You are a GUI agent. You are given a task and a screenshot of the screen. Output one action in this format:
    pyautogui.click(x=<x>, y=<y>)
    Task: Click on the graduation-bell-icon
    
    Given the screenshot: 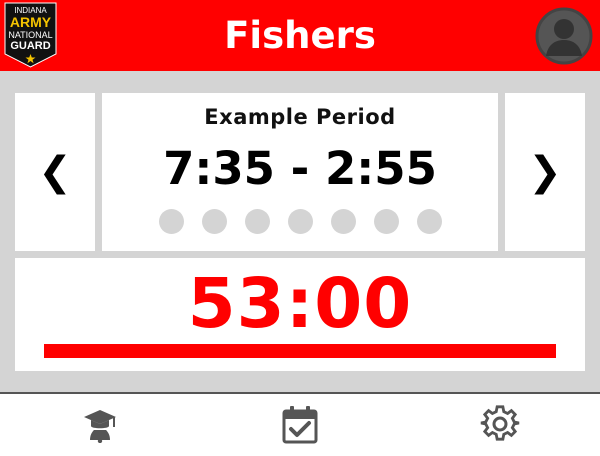 What is the action you would take?
    pyautogui.click(x=100, y=426)
    